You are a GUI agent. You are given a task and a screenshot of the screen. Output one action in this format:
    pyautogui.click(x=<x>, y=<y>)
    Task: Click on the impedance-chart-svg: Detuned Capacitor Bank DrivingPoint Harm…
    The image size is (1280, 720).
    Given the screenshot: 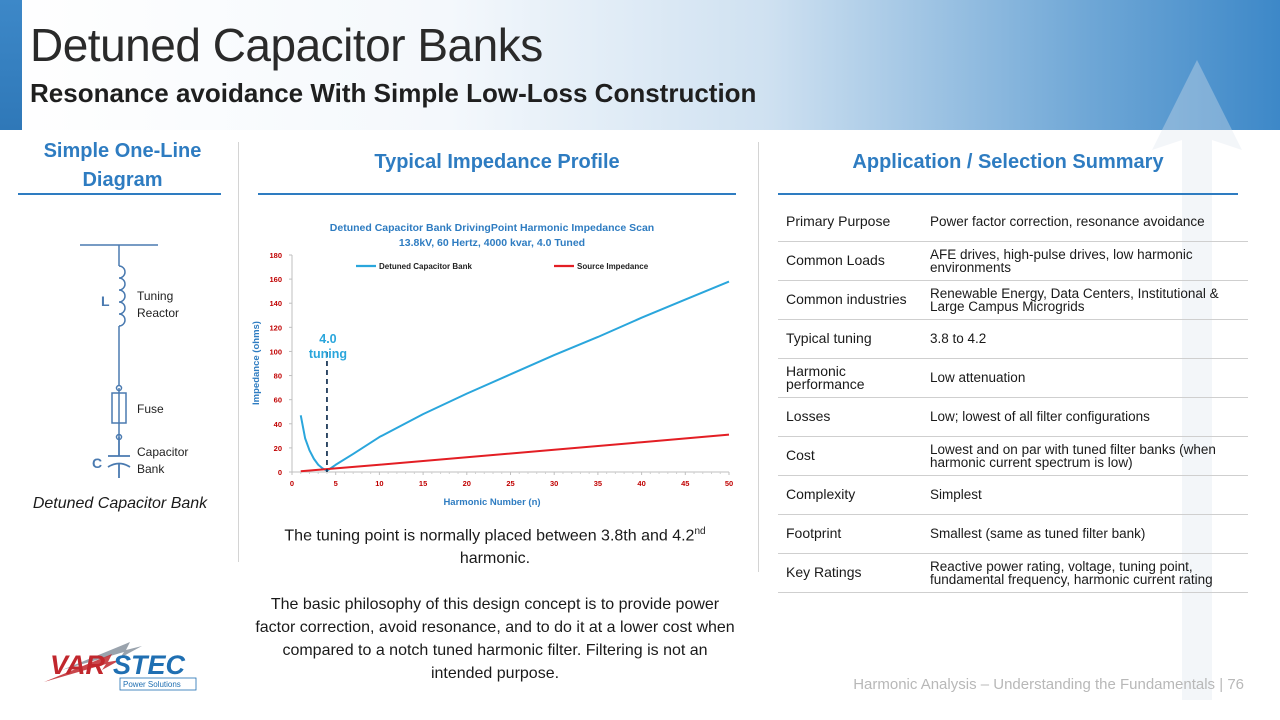 What is the action you would take?
    pyautogui.click(x=492, y=365)
    